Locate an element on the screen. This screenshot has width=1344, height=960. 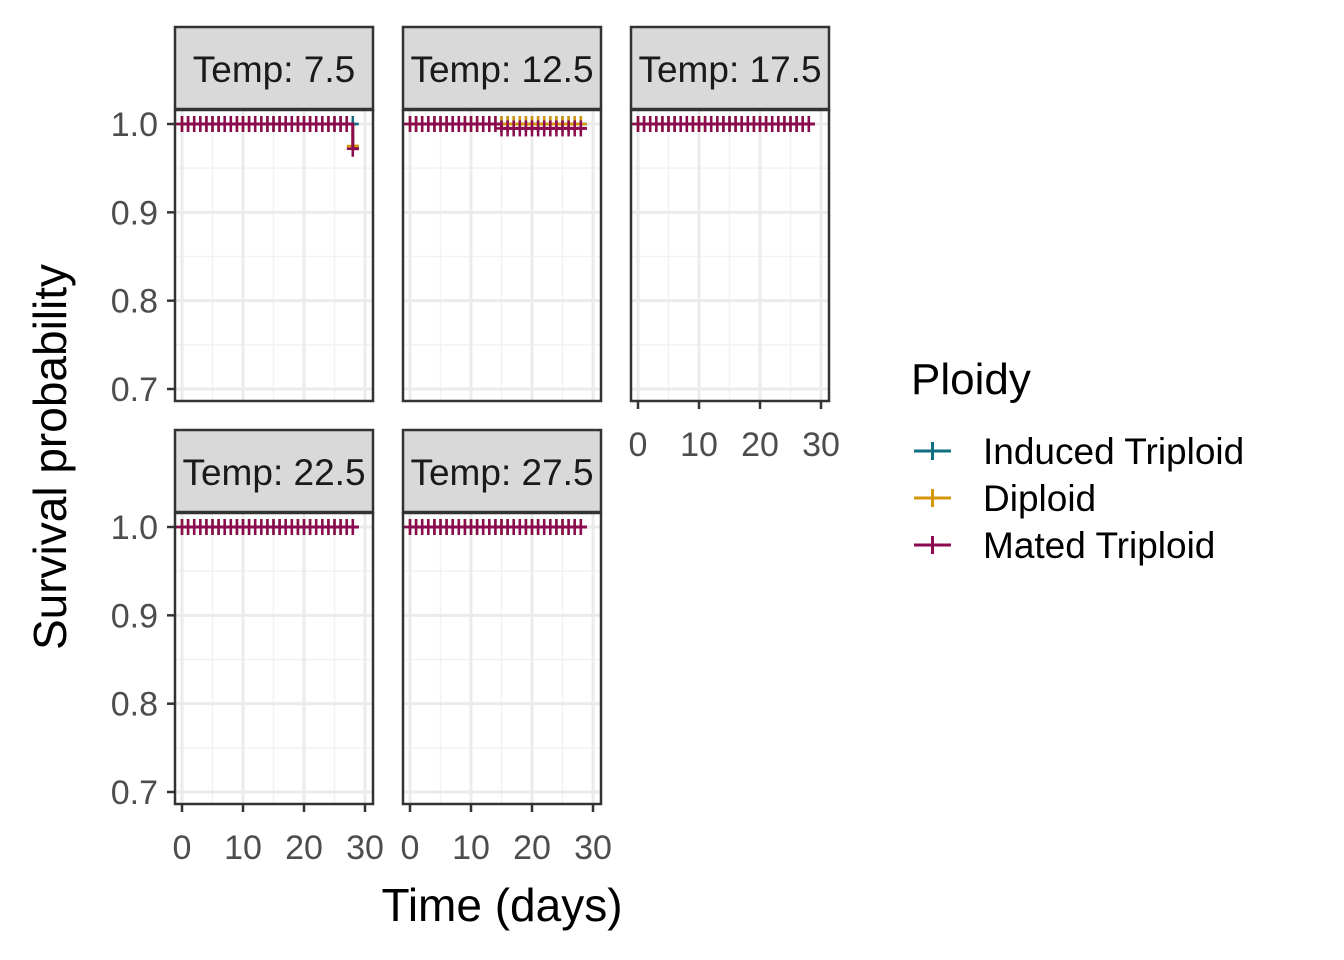
legend-item: Mated Triploid is located at coordinates (1064, 545).